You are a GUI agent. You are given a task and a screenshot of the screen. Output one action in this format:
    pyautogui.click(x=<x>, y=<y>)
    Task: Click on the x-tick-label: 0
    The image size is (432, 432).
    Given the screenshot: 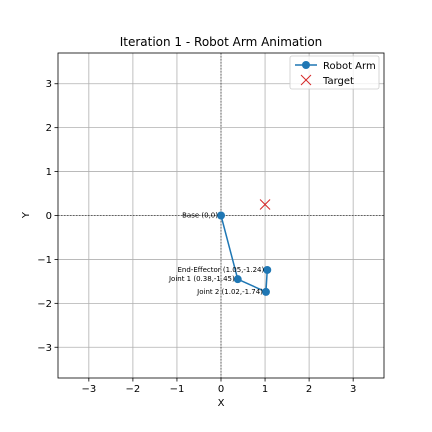 What is the action you would take?
    pyautogui.click(x=221, y=389)
    